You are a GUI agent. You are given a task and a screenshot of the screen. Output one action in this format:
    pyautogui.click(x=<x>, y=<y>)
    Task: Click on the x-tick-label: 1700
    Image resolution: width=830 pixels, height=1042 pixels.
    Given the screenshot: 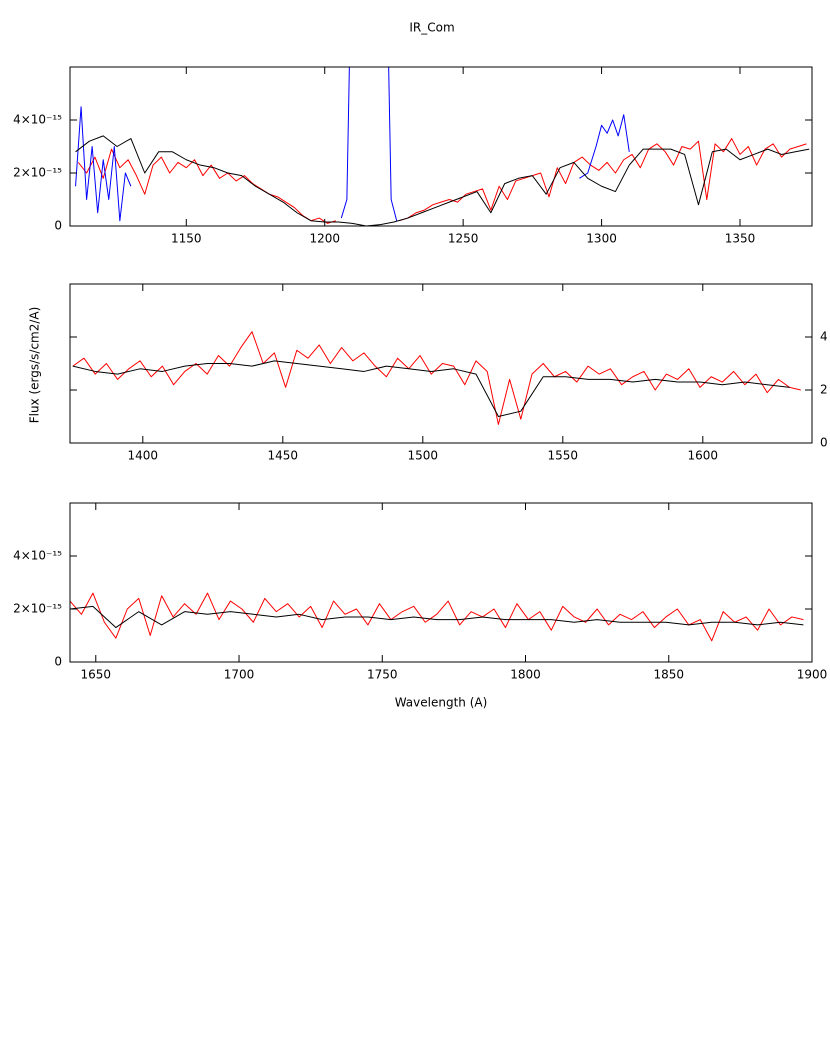 What is the action you would take?
    pyautogui.click(x=239, y=675)
    